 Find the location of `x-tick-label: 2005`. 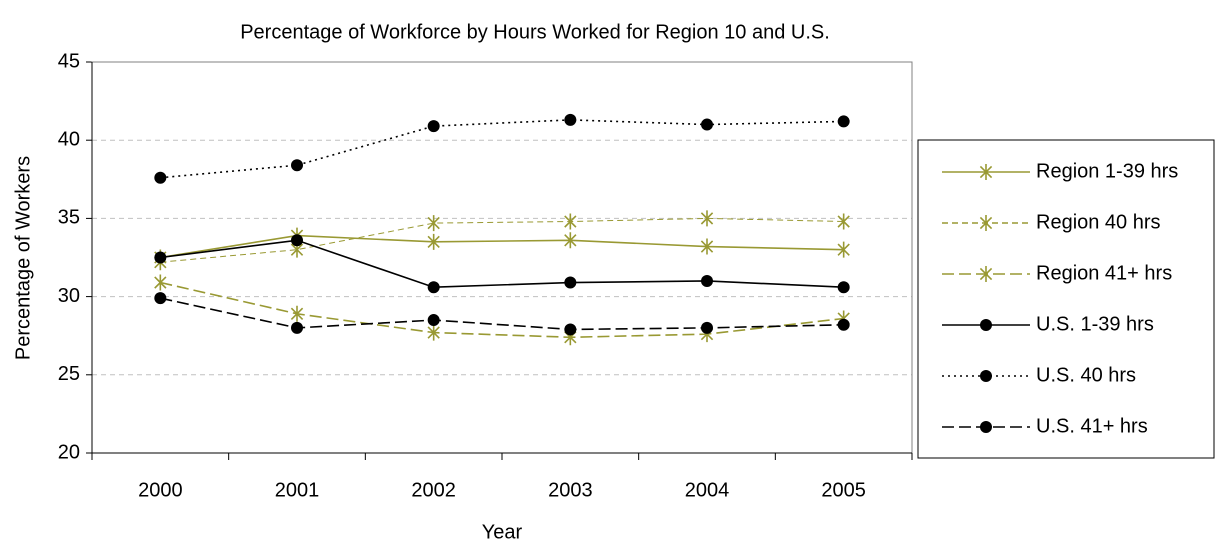

x-tick-label: 2005 is located at coordinates (843, 490).